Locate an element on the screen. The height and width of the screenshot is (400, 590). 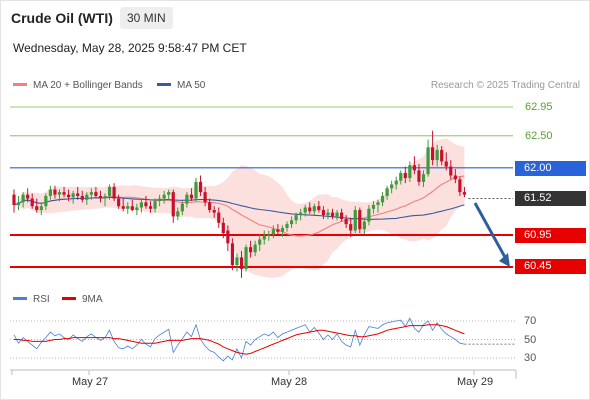
rsi-pane is located at coordinates (263, 339).